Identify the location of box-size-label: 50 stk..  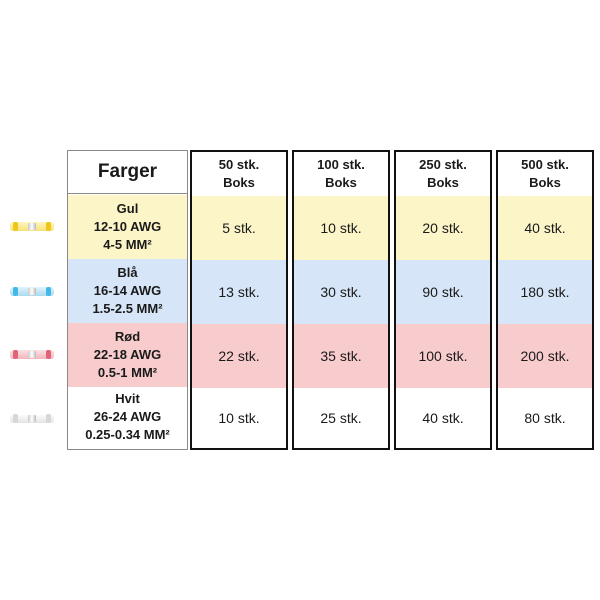
(239, 164).